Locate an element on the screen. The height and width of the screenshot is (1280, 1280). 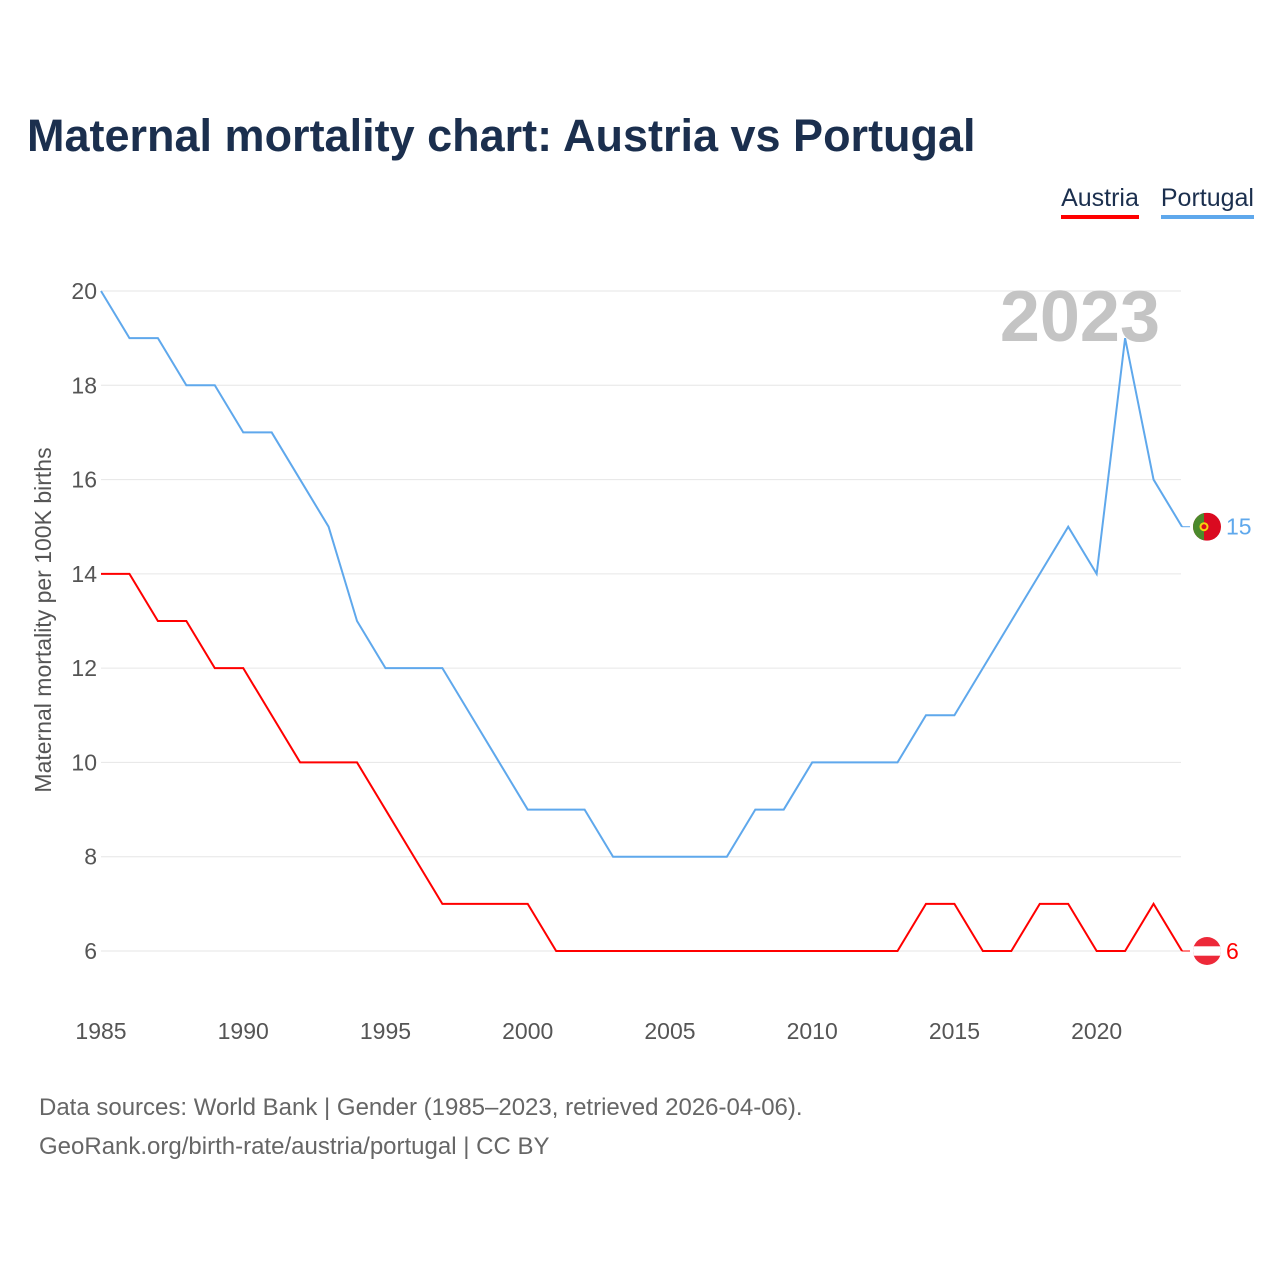
legend: Austria Portugal is located at coordinates (1157, 201).